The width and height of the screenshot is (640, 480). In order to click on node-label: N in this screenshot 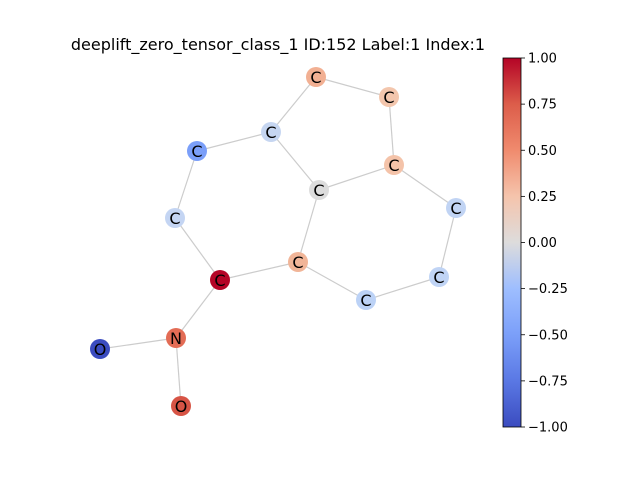, I will do `click(176, 338)`.